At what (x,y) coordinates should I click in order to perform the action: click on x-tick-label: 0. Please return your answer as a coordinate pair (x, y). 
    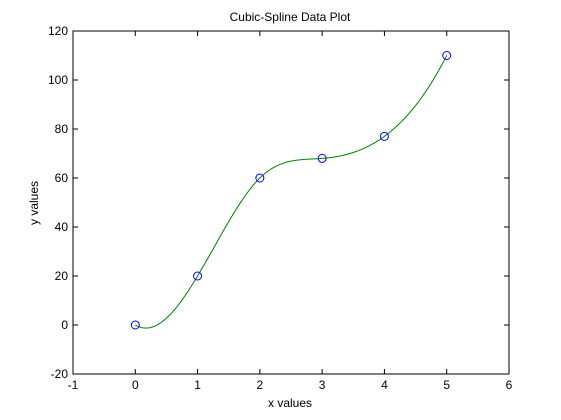
    Looking at the image, I should click on (135, 385).